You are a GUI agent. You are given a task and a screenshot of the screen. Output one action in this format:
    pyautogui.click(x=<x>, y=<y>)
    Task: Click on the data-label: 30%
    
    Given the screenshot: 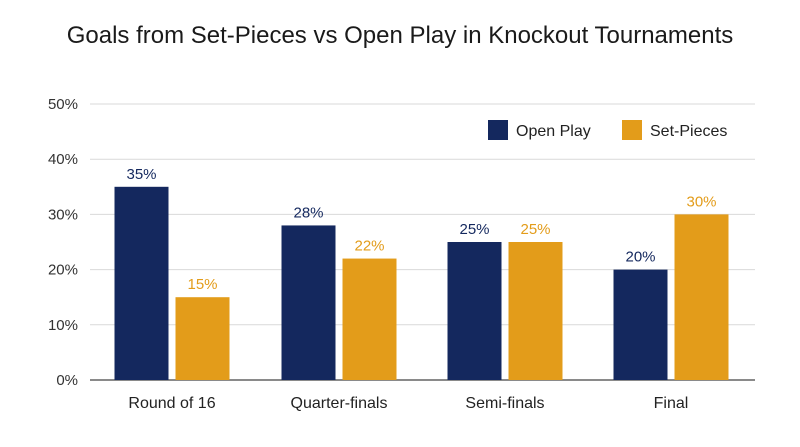 What is the action you would take?
    pyautogui.click(x=701, y=201)
    